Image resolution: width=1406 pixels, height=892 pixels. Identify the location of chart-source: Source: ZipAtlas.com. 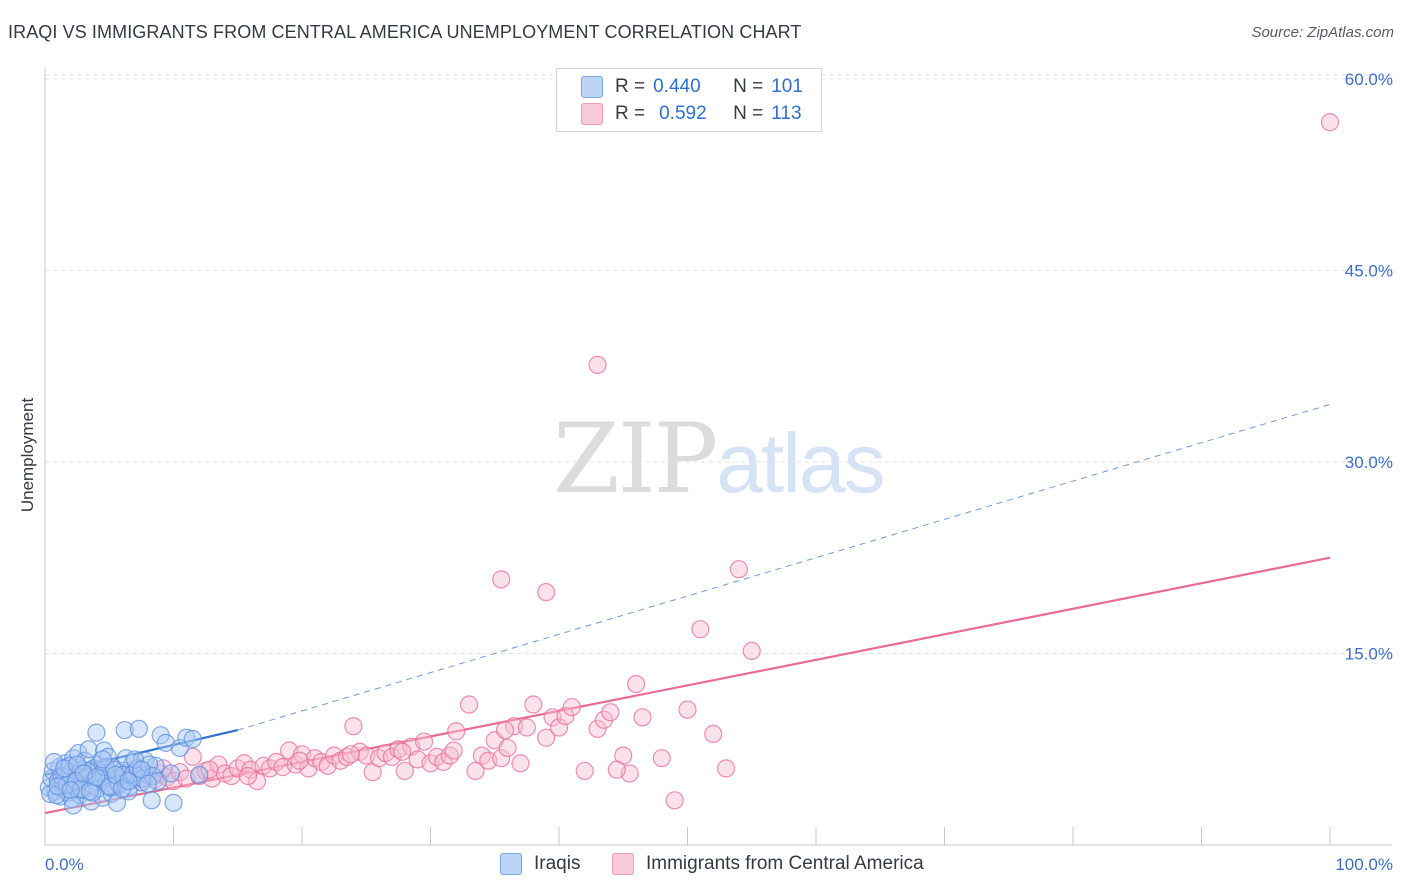
(1322, 32).